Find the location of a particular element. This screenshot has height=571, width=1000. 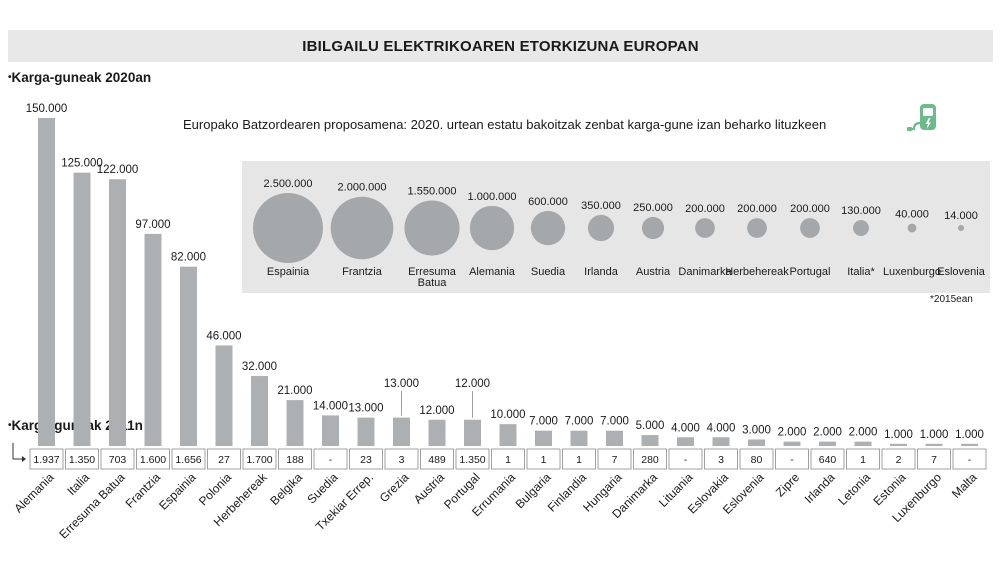

row-2011-value-5: 27 is located at coordinates (224, 460).